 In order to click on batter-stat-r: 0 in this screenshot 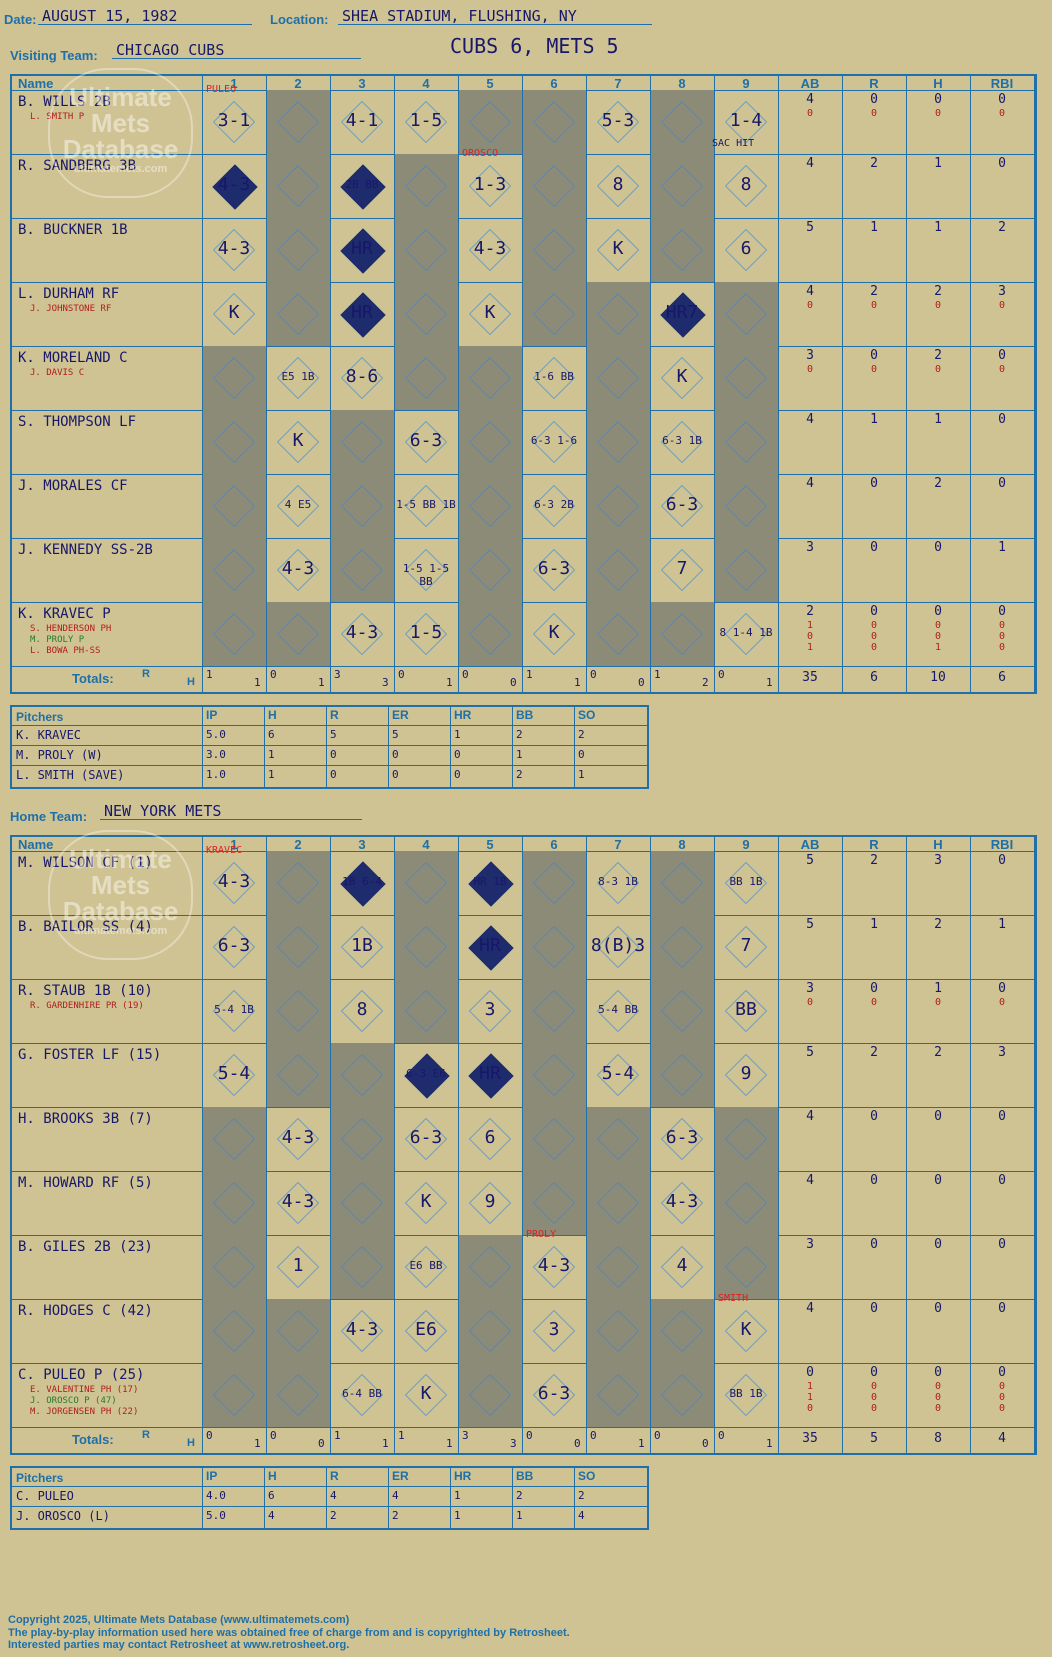, I will do `click(874, 1308)`.